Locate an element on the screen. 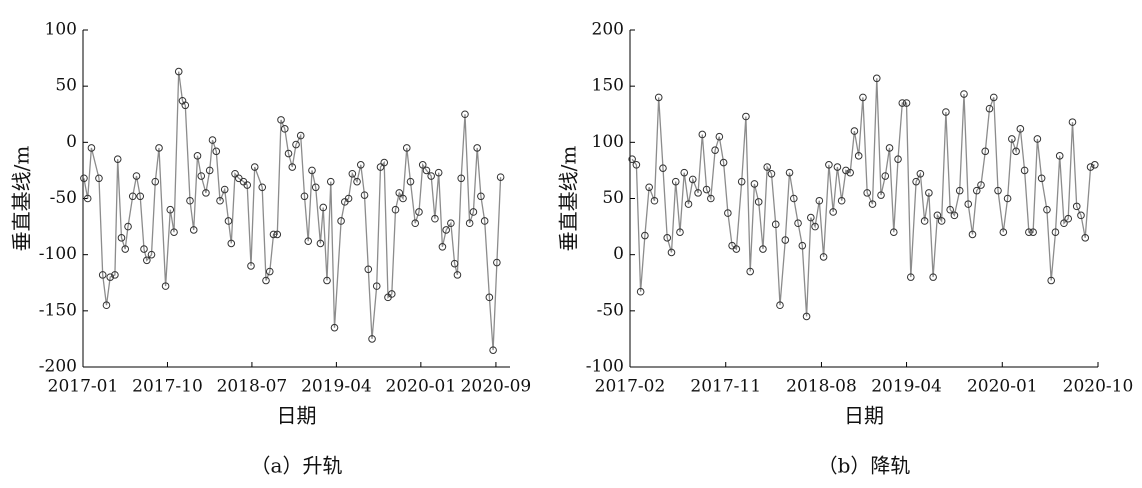 Image resolution: width=1142 pixels, height=488 pixels. x-tick-label: 2020-10 is located at coordinates (1098, 387).